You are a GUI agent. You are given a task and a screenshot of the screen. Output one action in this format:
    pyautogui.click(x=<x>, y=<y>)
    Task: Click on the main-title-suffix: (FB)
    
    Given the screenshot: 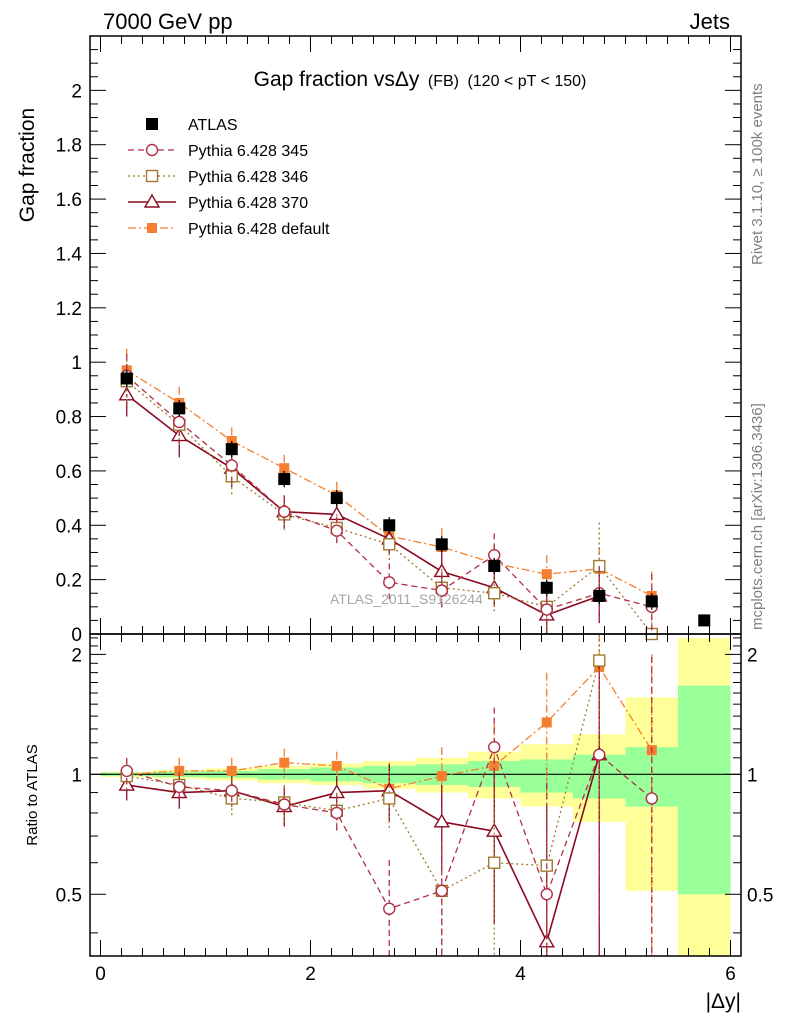 What is the action you would take?
    pyautogui.click(x=443, y=81)
    